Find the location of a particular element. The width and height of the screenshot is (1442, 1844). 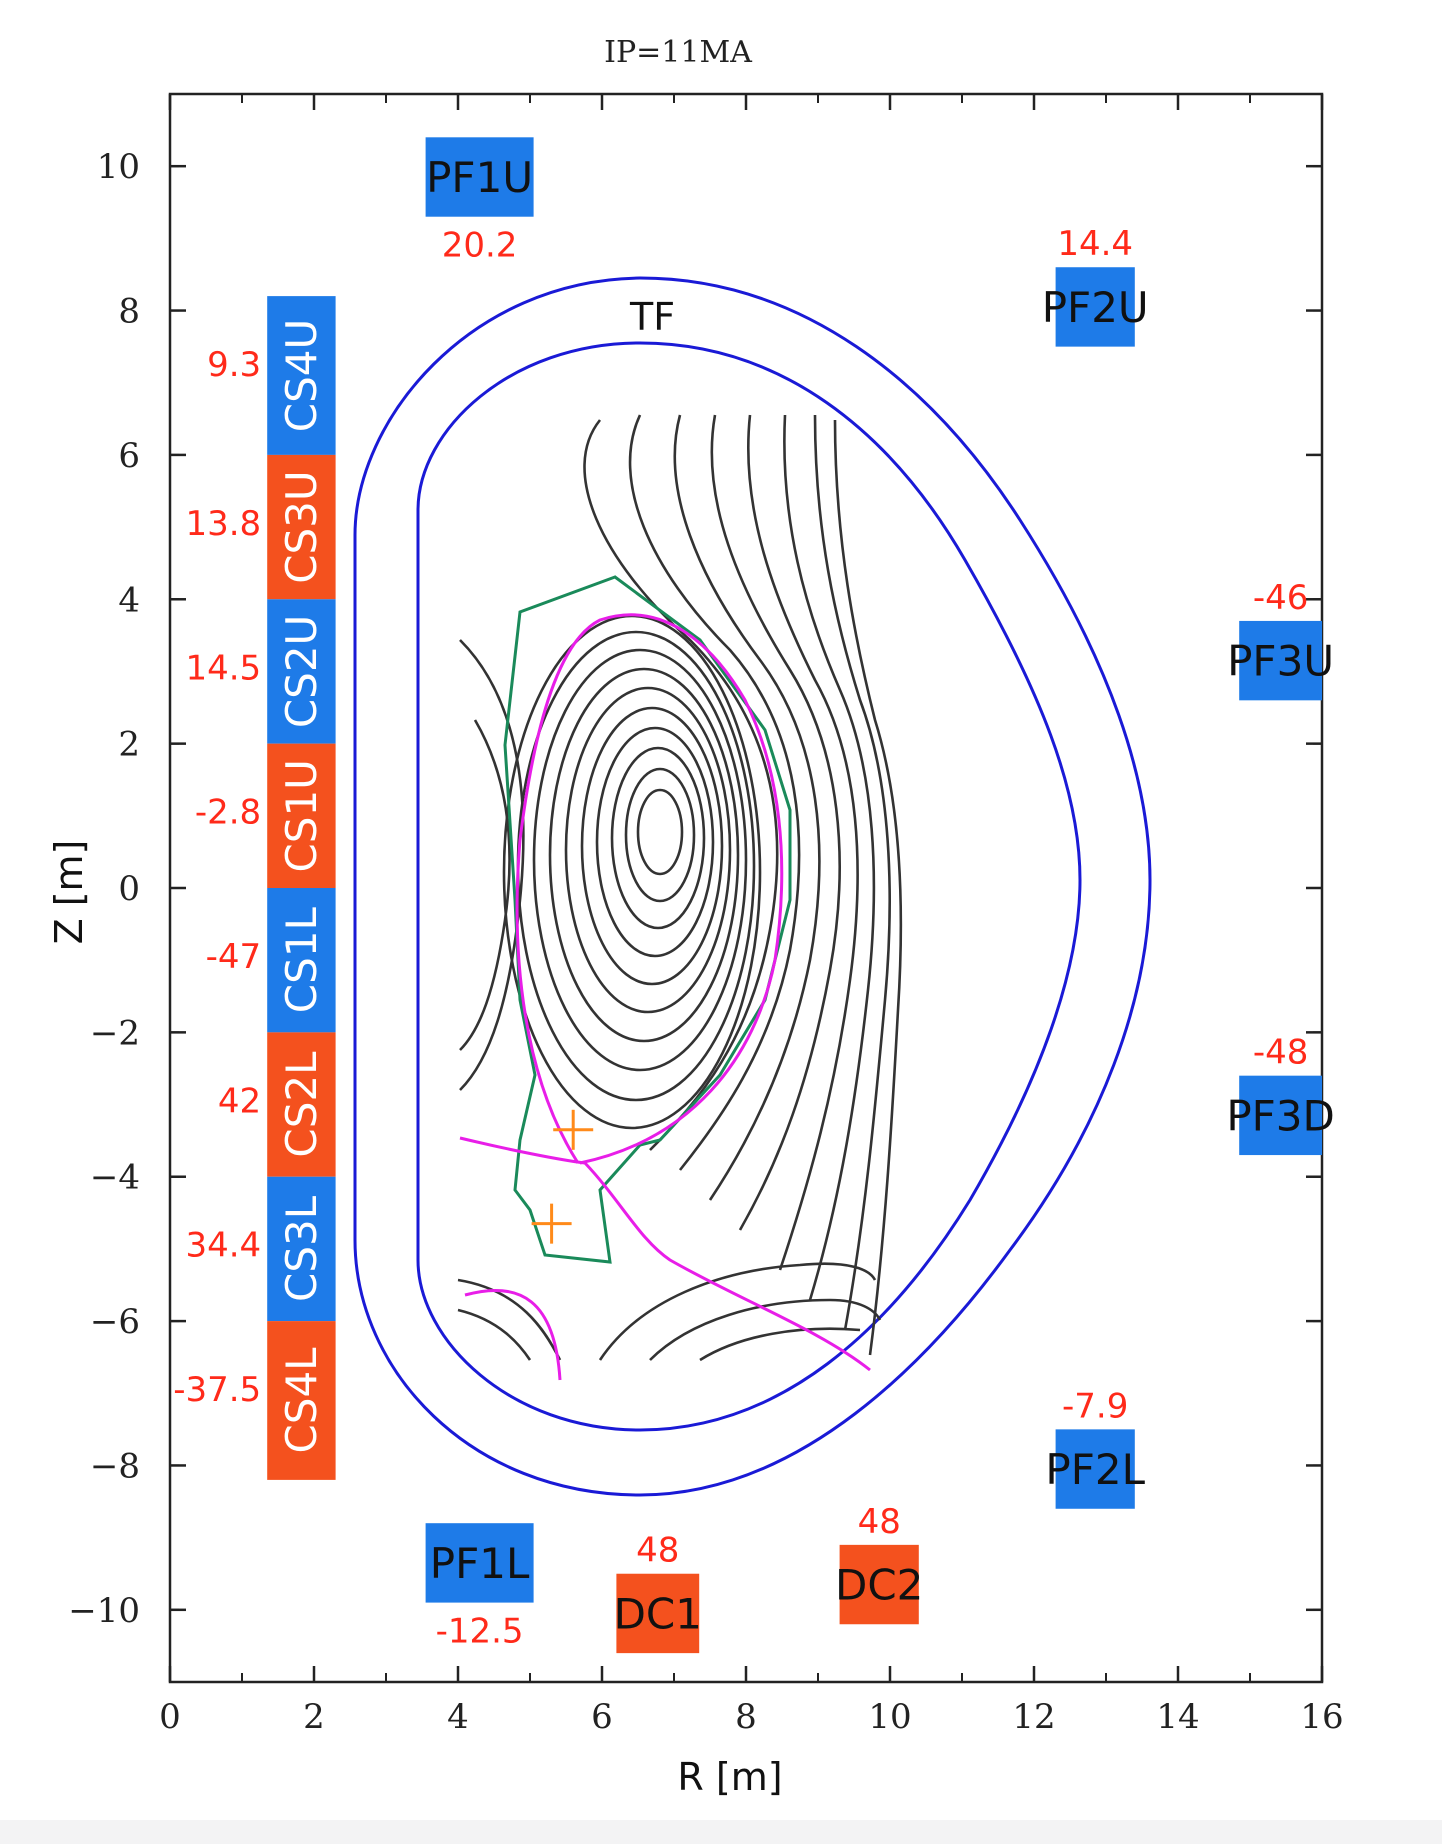

cs-coil-name: CS3U is located at coordinates (301, 526).